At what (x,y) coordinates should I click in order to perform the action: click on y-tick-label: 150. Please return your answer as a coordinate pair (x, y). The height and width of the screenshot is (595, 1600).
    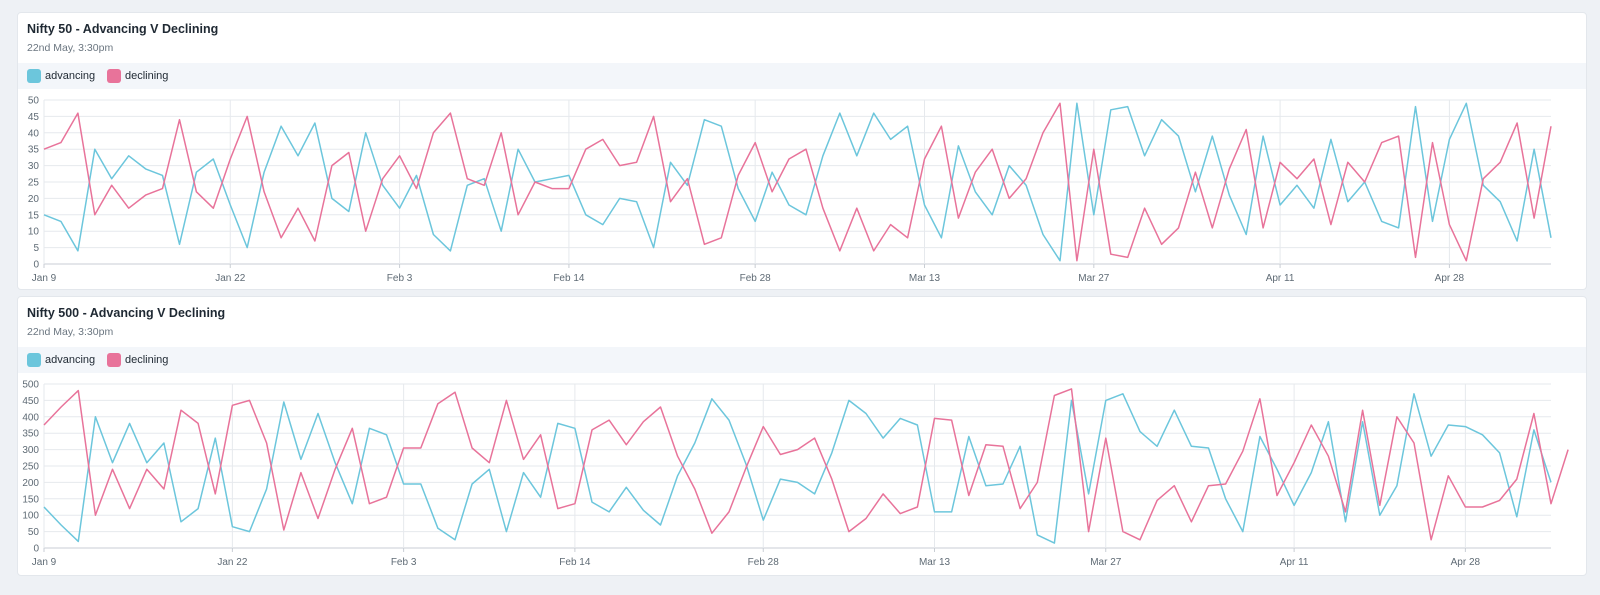
    Looking at the image, I should click on (30, 499).